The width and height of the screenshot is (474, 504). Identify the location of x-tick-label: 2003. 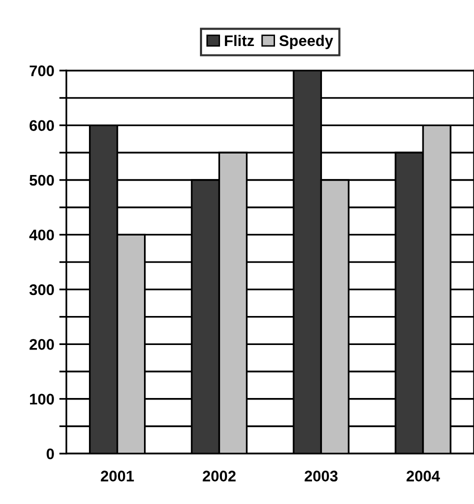
(321, 476).